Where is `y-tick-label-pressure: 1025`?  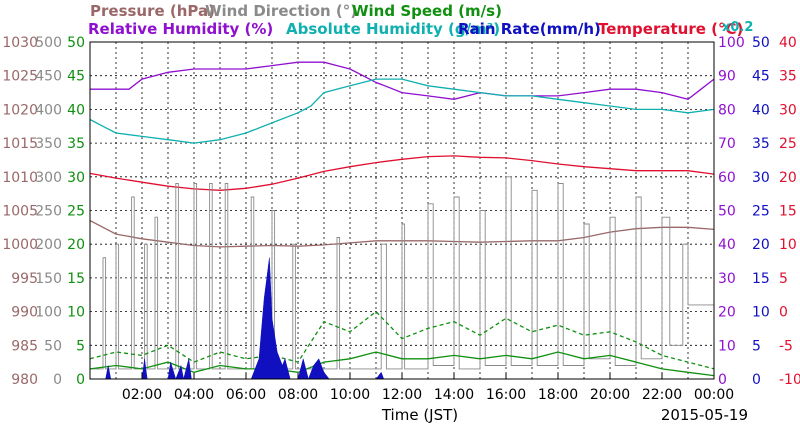
y-tick-label-pressure: 1025 is located at coordinates (20, 77).